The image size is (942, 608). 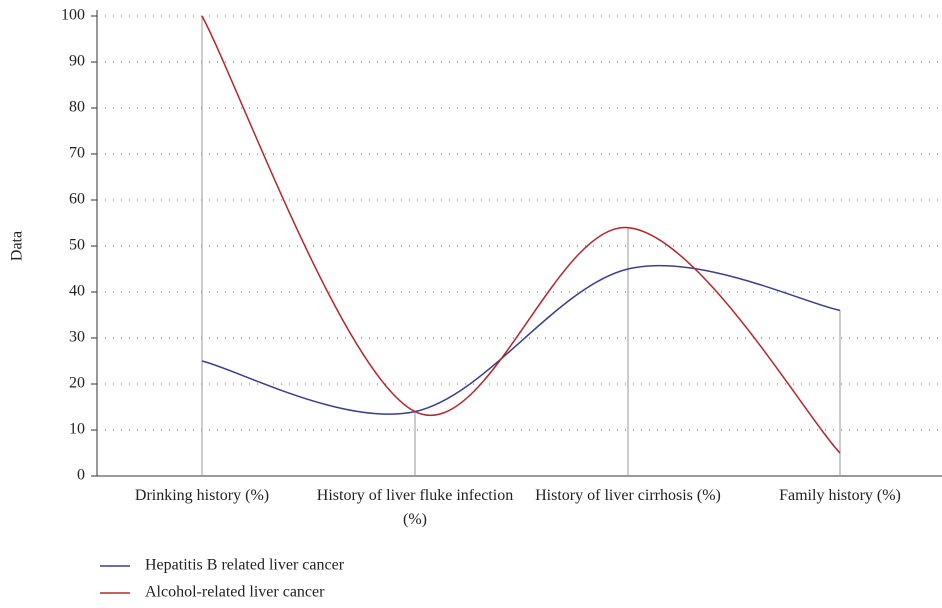 I want to click on legend-label: Hepatitis B related liver cancer, so click(x=245, y=565).